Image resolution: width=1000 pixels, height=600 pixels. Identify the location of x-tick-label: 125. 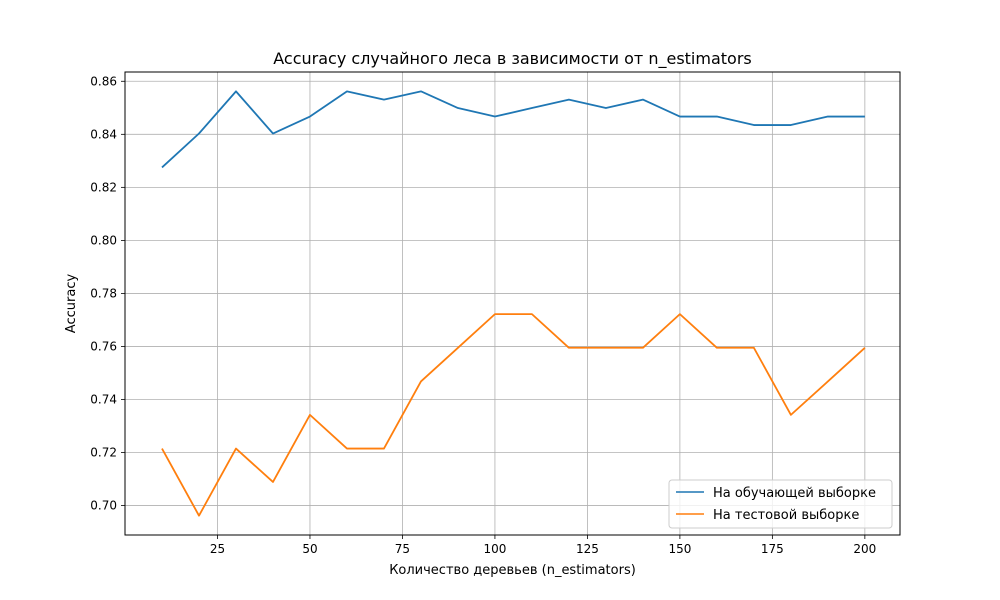
(587, 549).